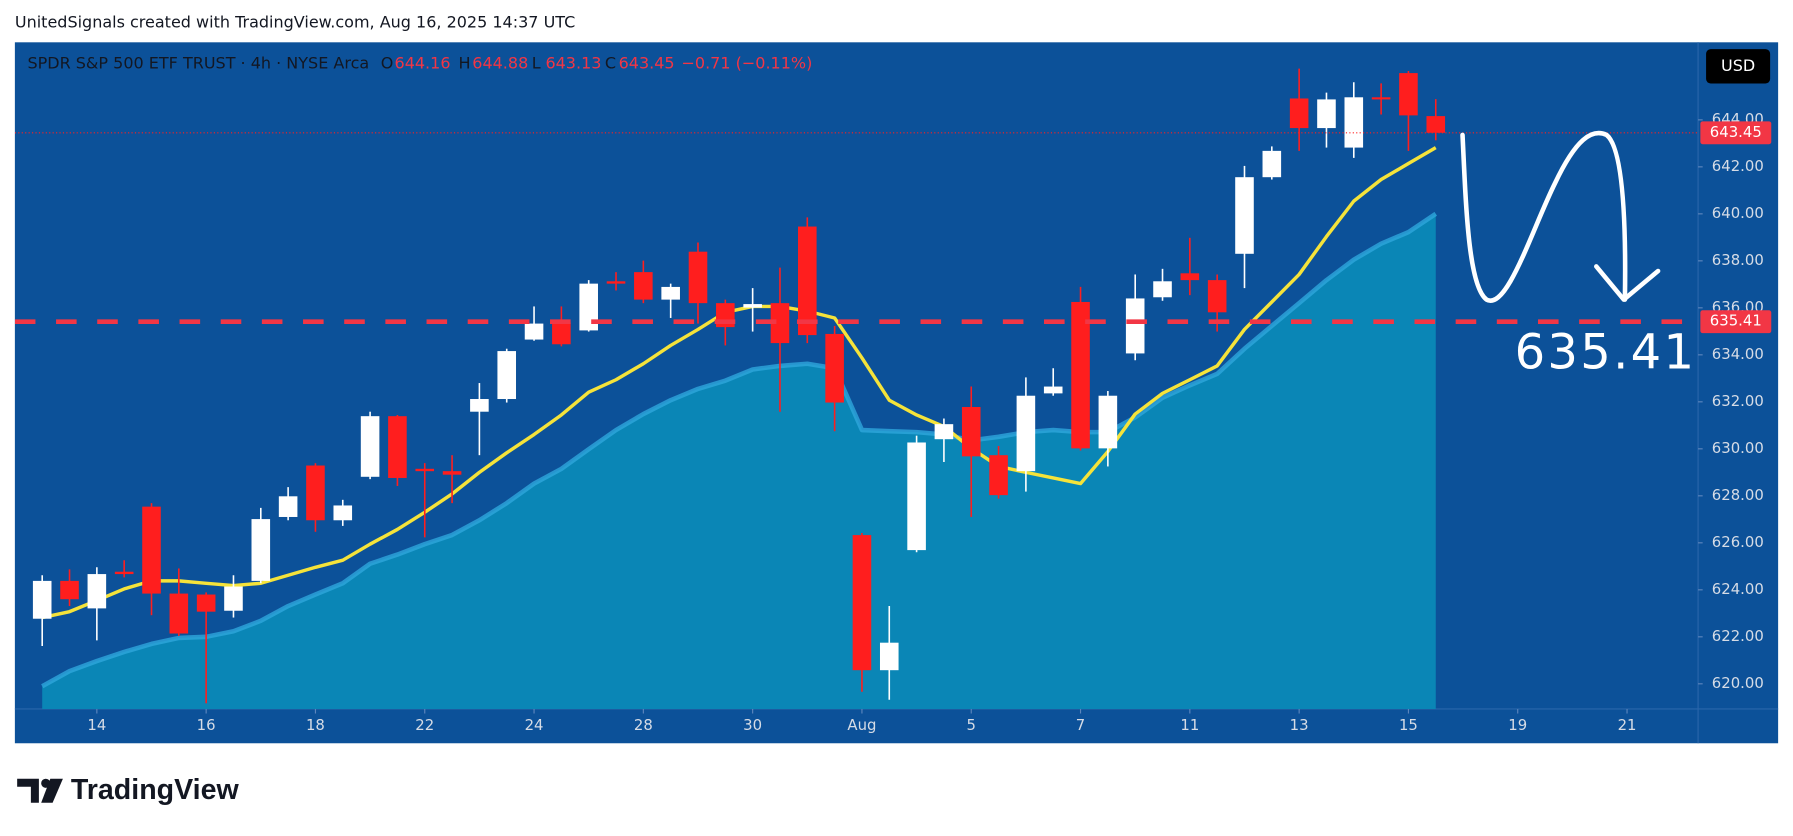 The height and width of the screenshot is (836, 1793). I want to click on legend-key: C, so click(610, 63).